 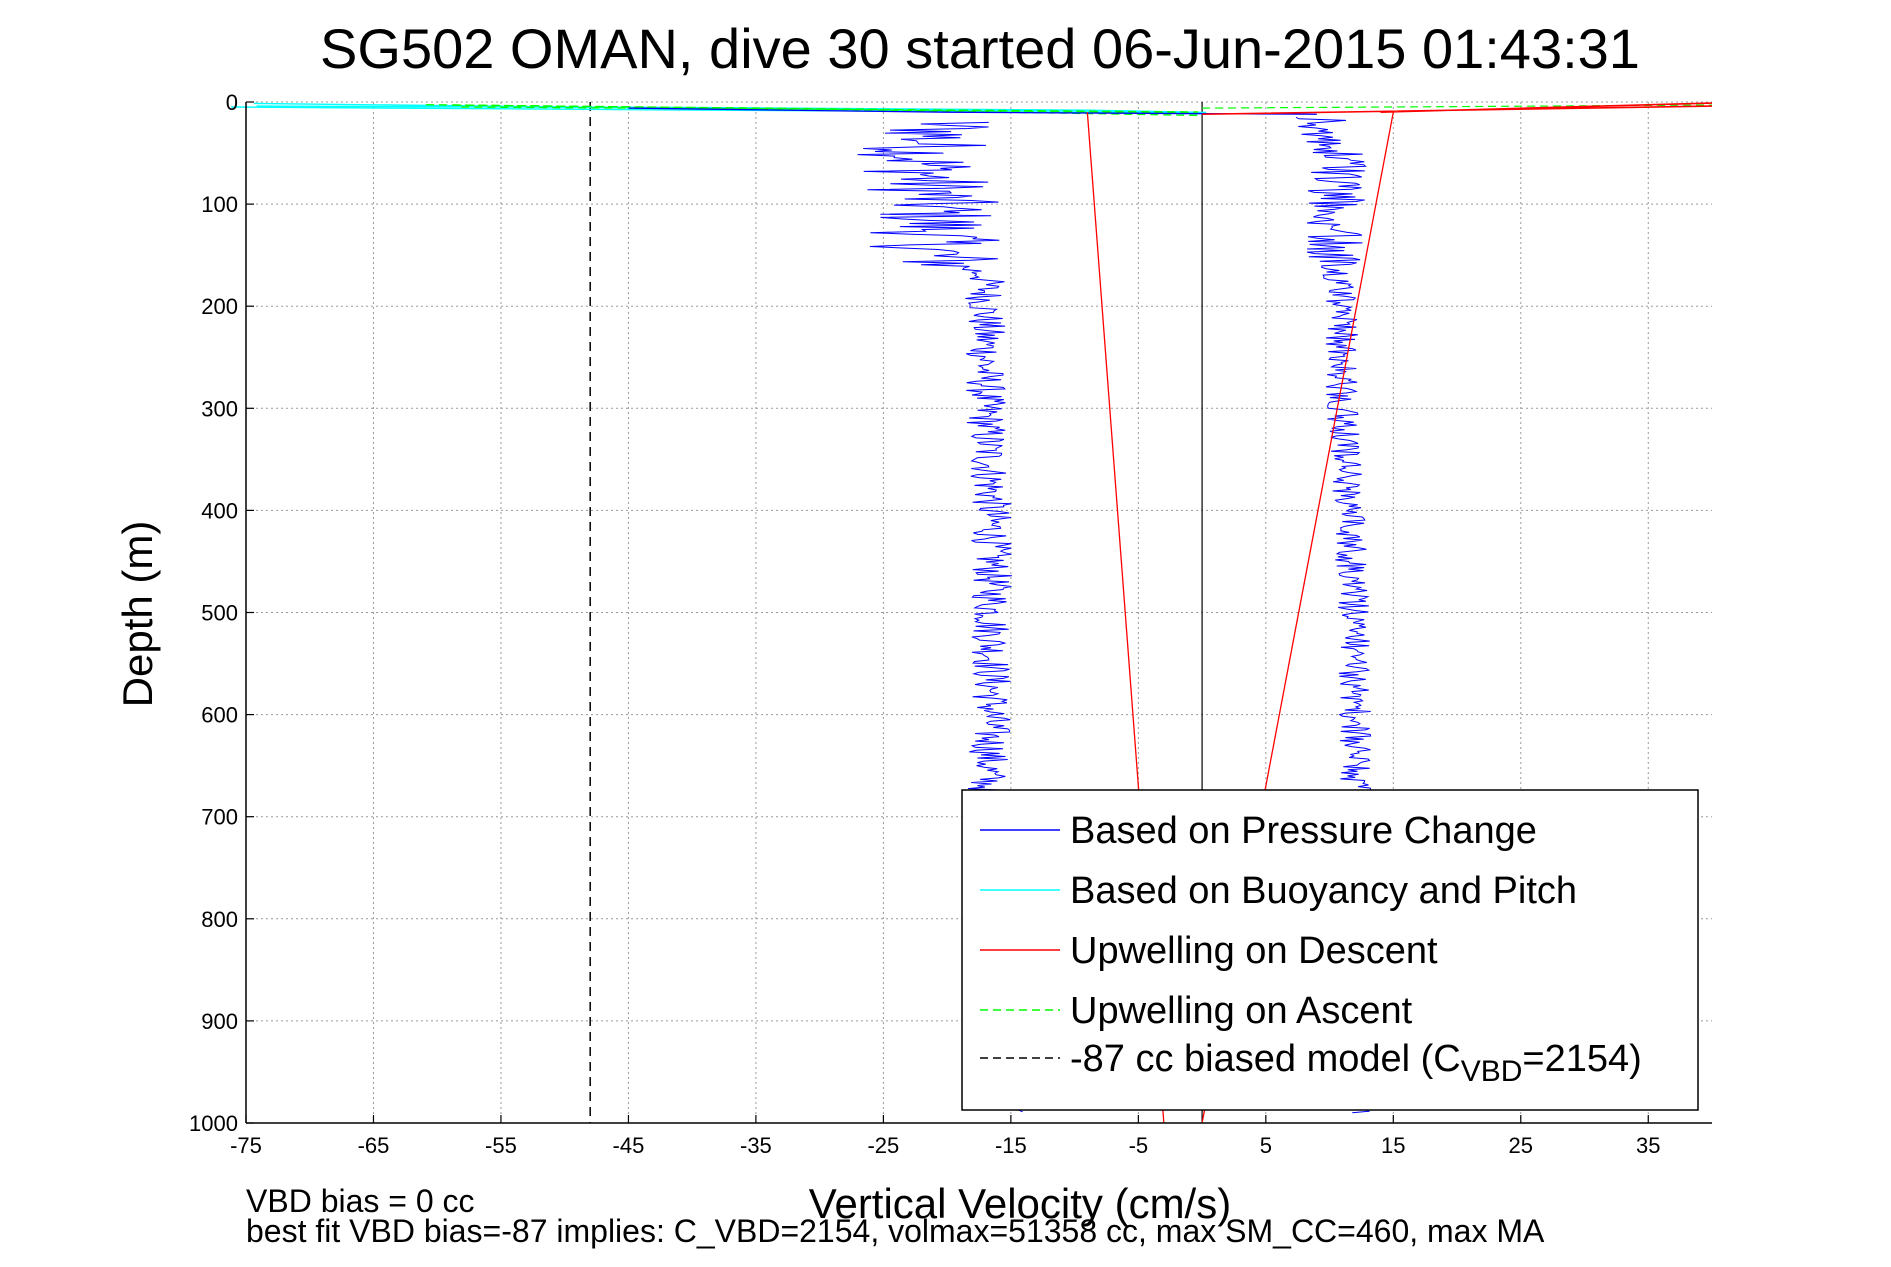 What do you see at coordinates (219, 715) in the screenshot?
I see `y-tick-label-6: 600` at bounding box center [219, 715].